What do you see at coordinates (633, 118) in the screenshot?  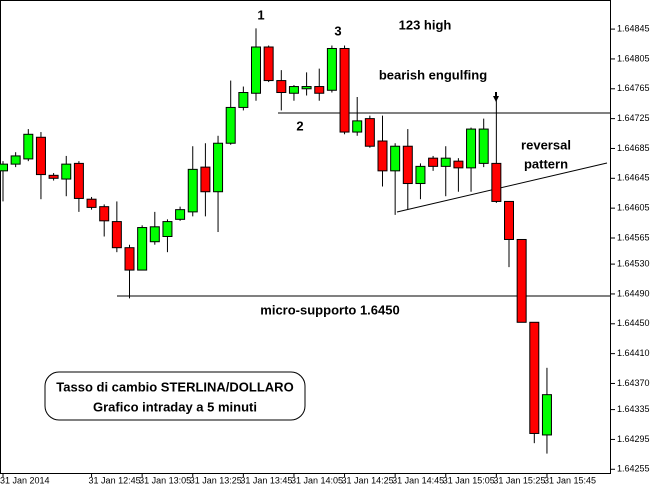 I see `y-tick-label: 1.64725` at bounding box center [633, 118].